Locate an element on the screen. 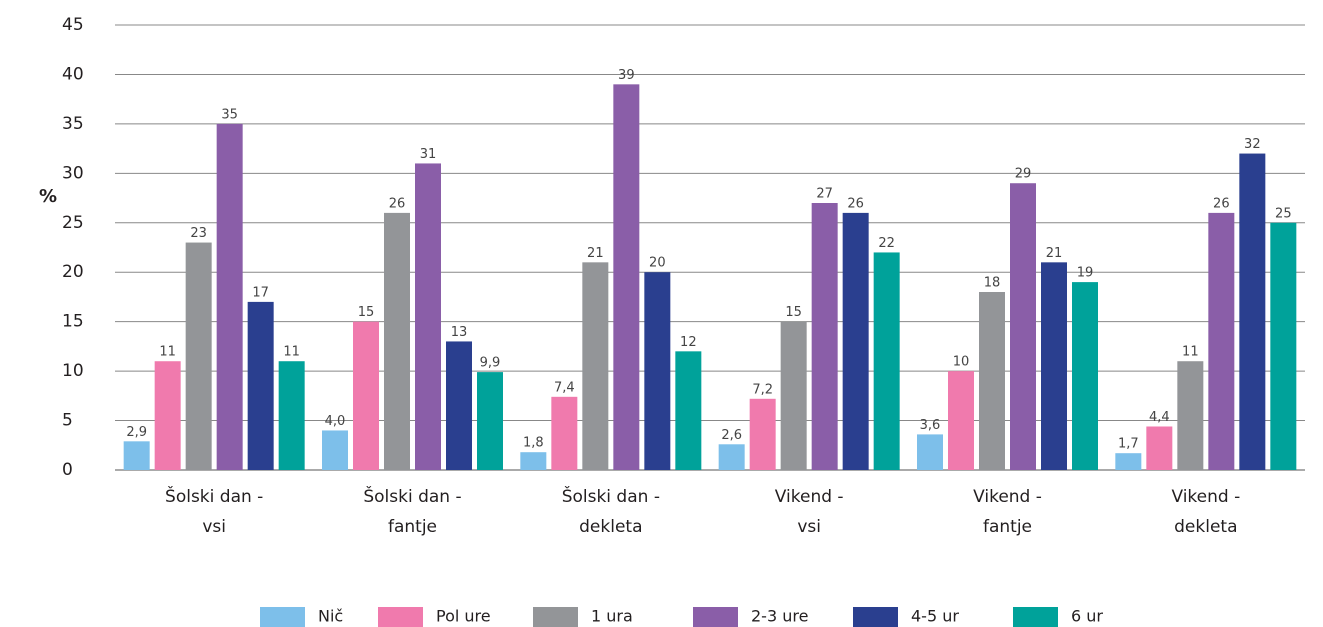  value-label: 4,0 is located at coordinates (335, 421).